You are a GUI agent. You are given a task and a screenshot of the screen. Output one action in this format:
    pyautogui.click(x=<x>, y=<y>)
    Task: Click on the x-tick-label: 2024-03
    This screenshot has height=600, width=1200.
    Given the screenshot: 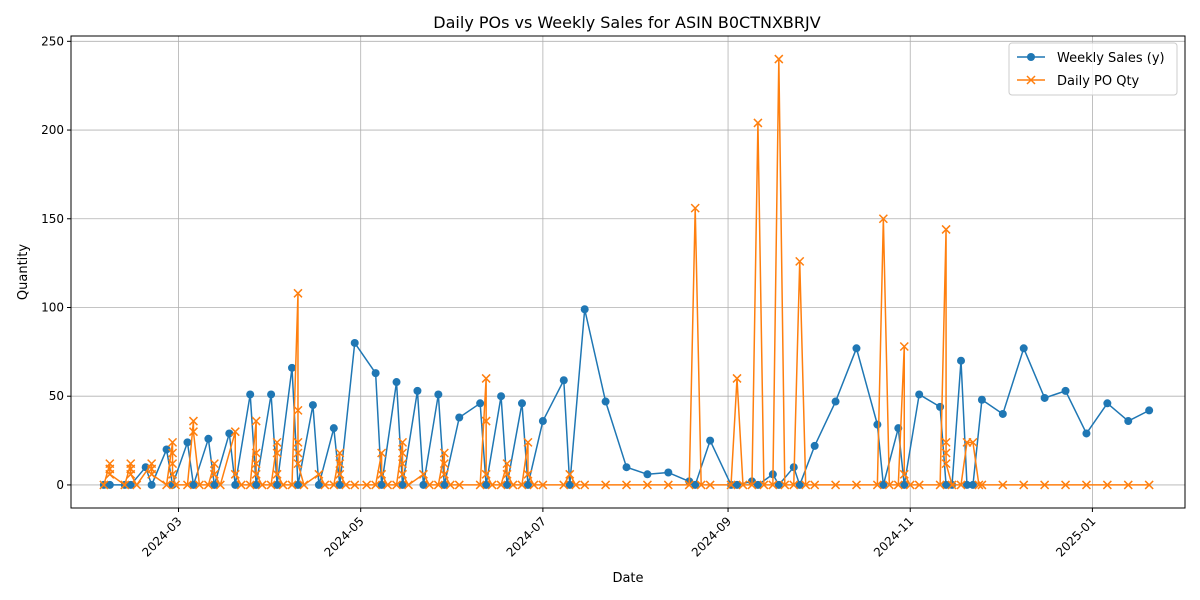 What is the action you would take?
    pyautogui.click(x=161, y=536)
    